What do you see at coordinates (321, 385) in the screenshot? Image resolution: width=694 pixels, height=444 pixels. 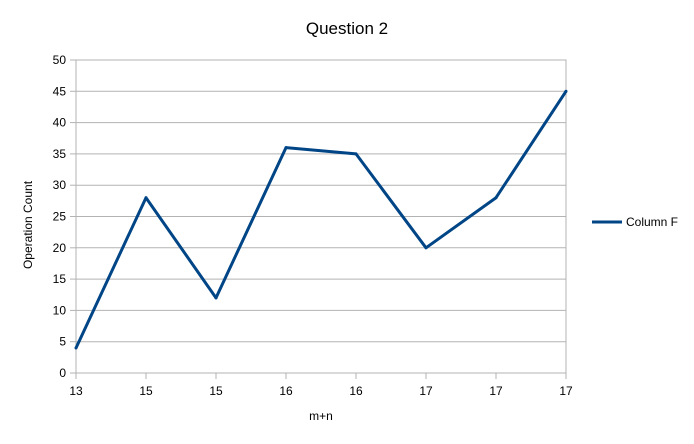 I see `x-axis-ticks: 13 15 15 16 16 17 17 17` at bounding box center [321, 385].